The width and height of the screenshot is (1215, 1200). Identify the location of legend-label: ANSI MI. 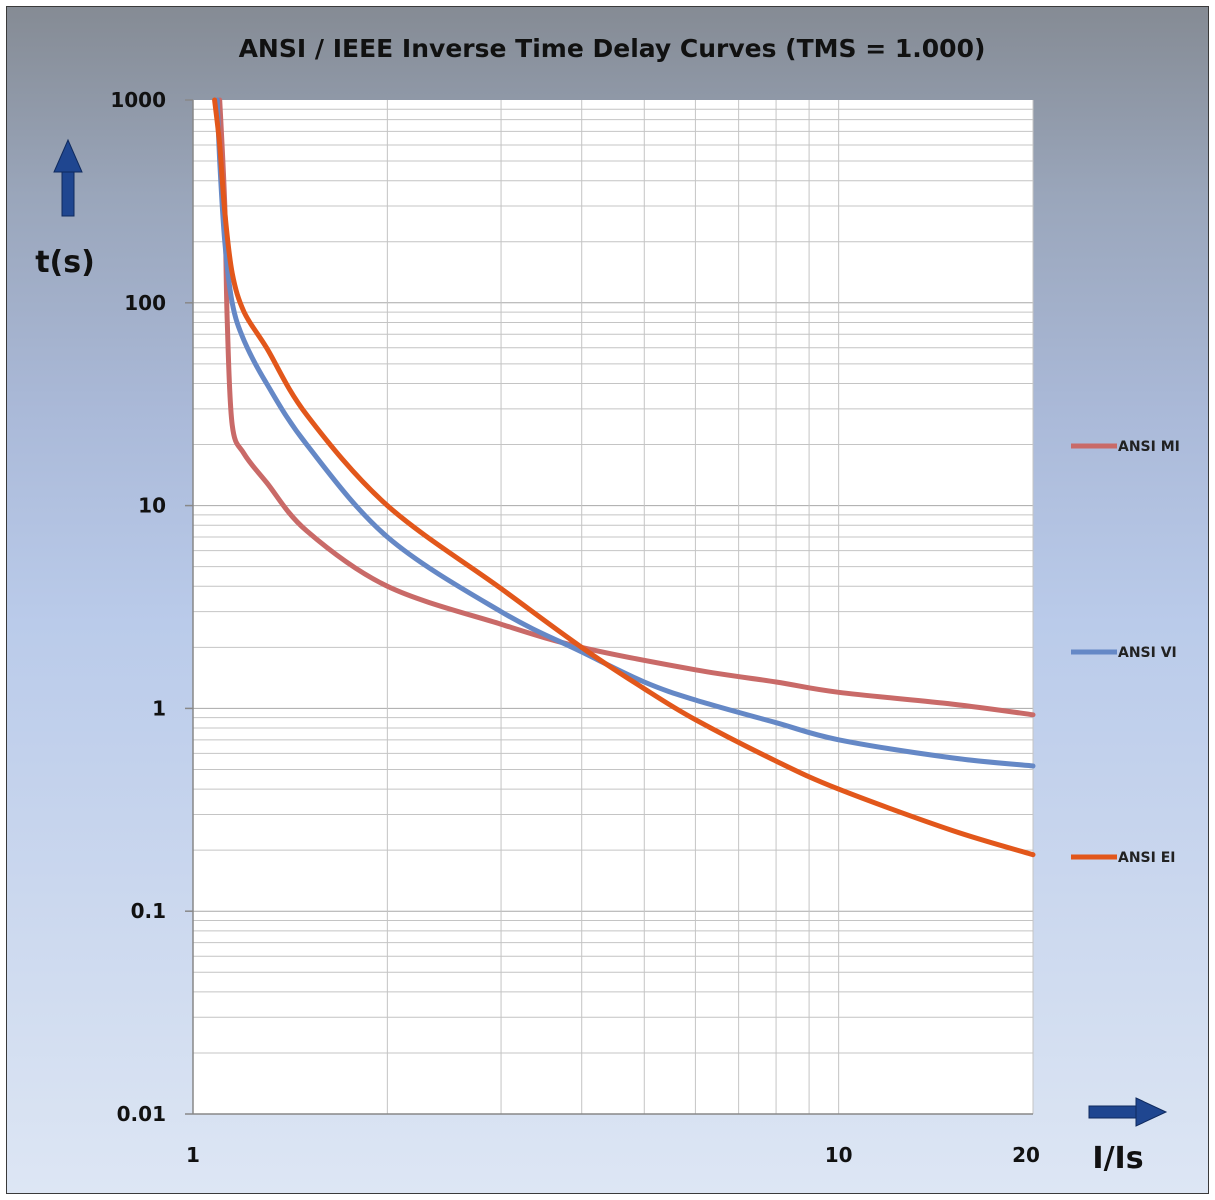
(1149, 447).